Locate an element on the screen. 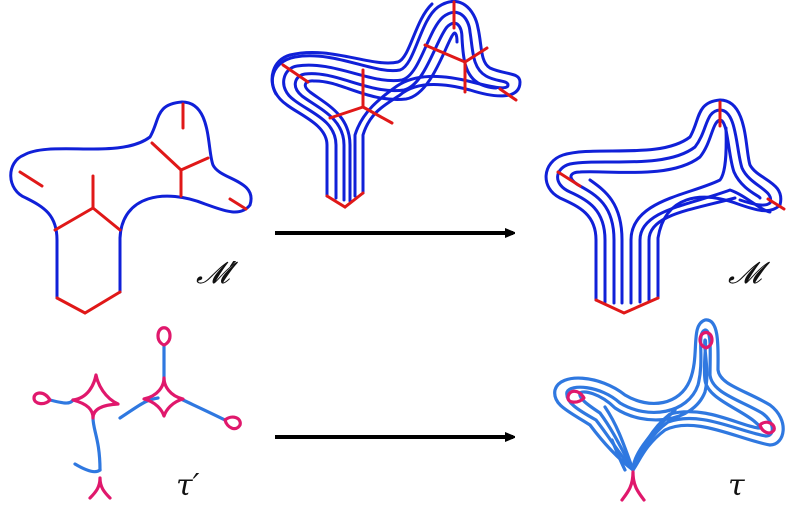  surface-m-bottom-edge is located at coordinates (627, 305).